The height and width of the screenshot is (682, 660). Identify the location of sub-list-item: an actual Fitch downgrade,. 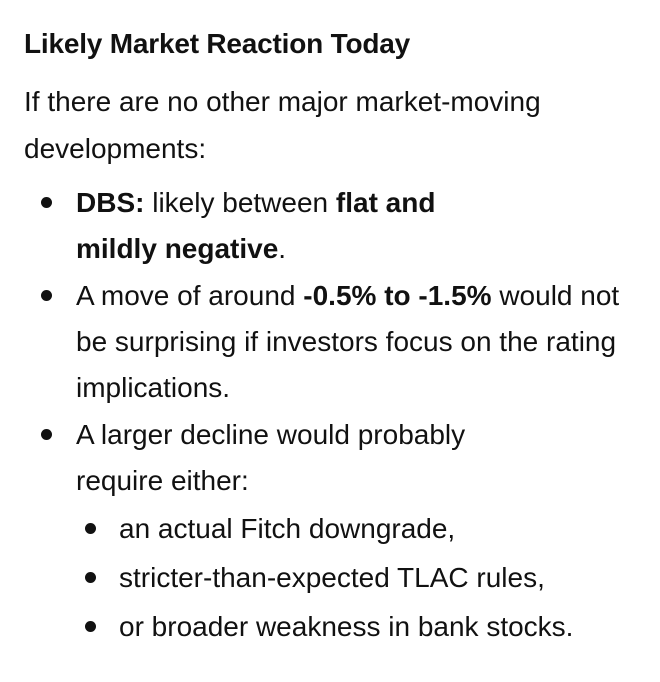
(356, 528).